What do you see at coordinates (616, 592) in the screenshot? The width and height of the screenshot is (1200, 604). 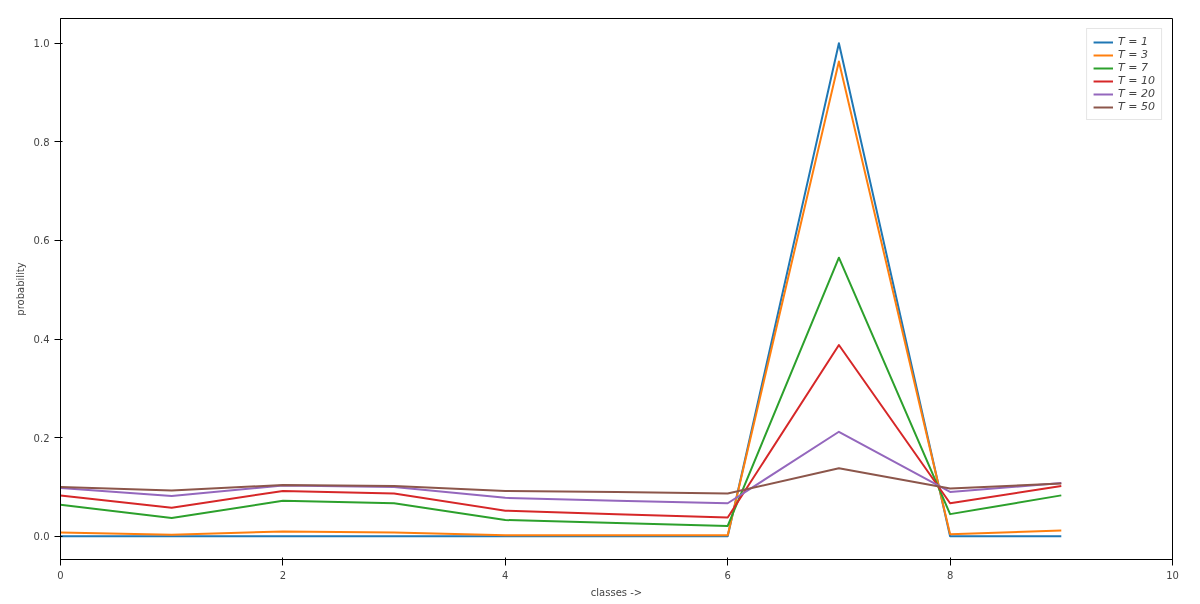 I see `x-axis-title: classes ->` at bounding box center [616, 592].